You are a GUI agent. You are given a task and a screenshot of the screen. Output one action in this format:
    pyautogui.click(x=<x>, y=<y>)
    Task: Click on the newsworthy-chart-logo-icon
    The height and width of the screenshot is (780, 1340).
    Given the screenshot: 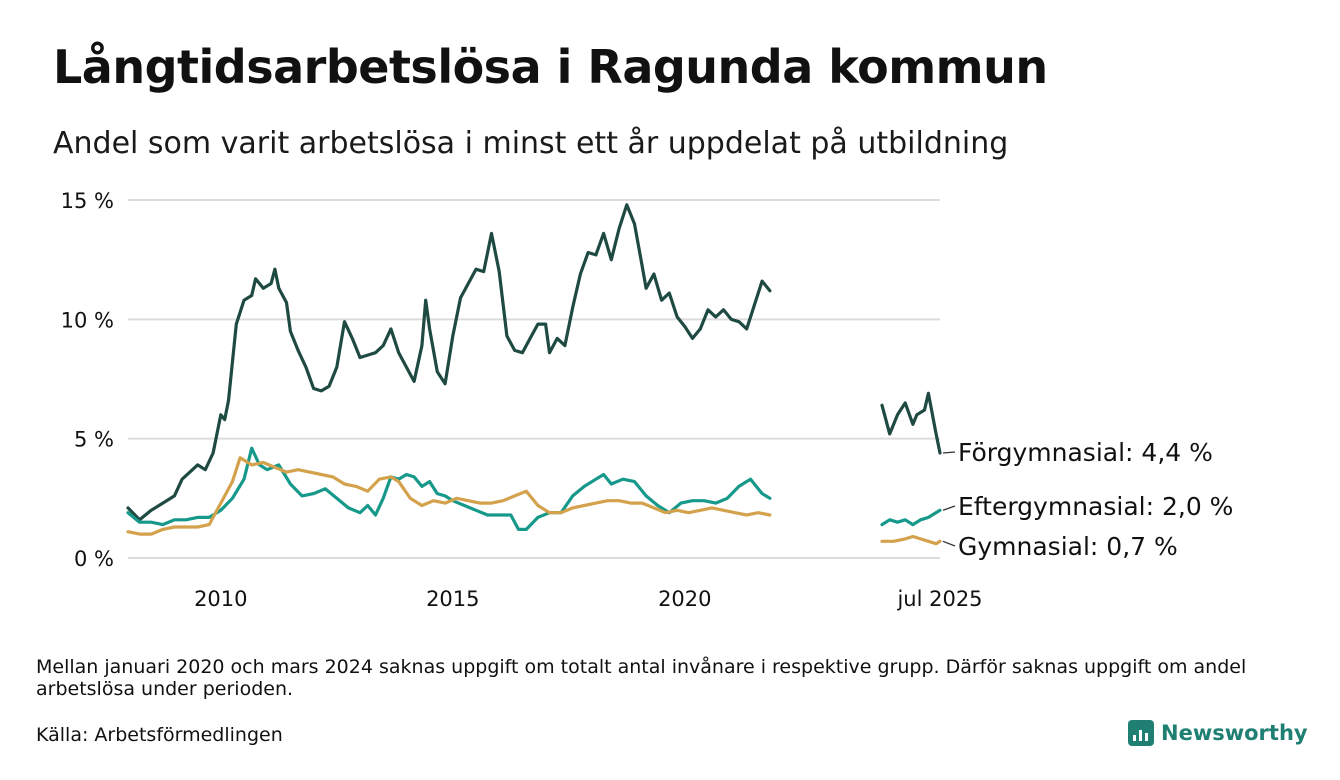 What is the action you would take?
    pyautogui.click(x=1141, y=733)
    